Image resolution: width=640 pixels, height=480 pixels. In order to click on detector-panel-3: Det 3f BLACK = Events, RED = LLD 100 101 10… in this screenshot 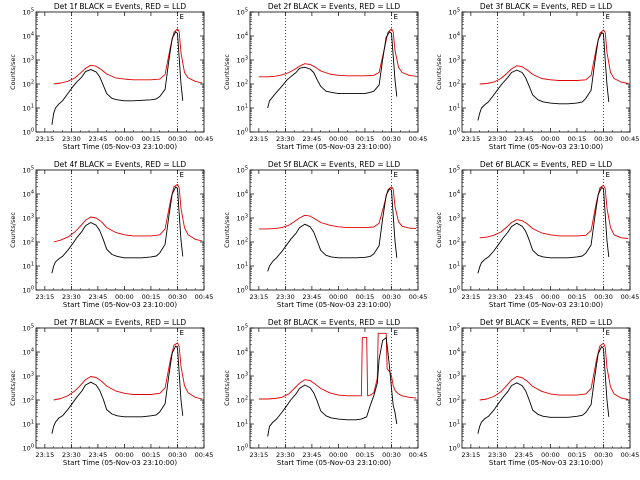, I will do `click(537, 76)`.